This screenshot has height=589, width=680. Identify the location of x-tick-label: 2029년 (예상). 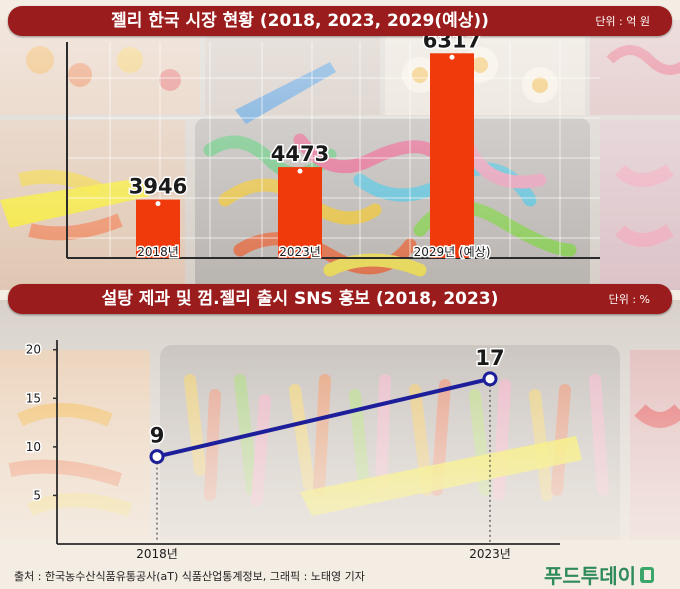
(452, 252).